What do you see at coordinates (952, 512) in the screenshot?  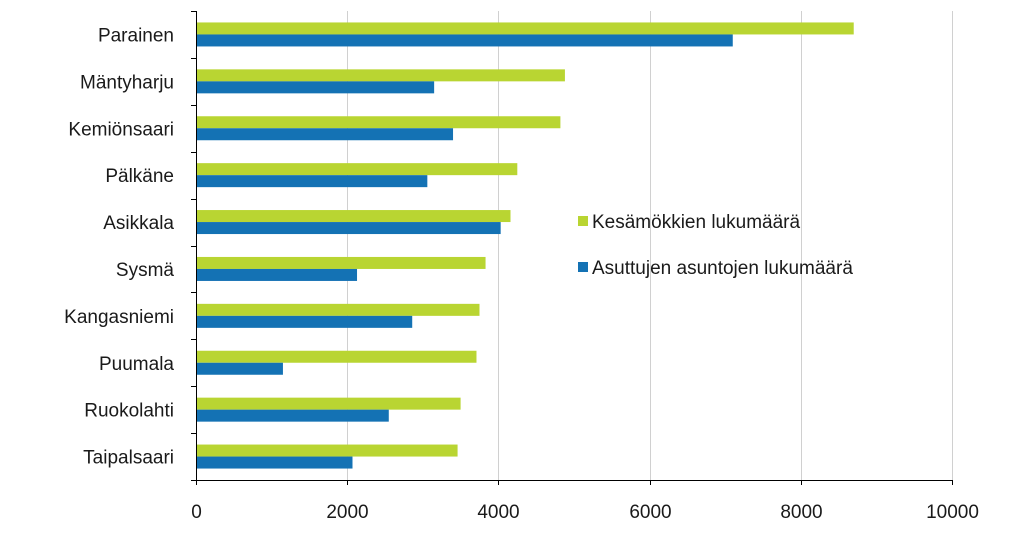 I see `x-tick-label: 10000` at bounding box center [952, 512].